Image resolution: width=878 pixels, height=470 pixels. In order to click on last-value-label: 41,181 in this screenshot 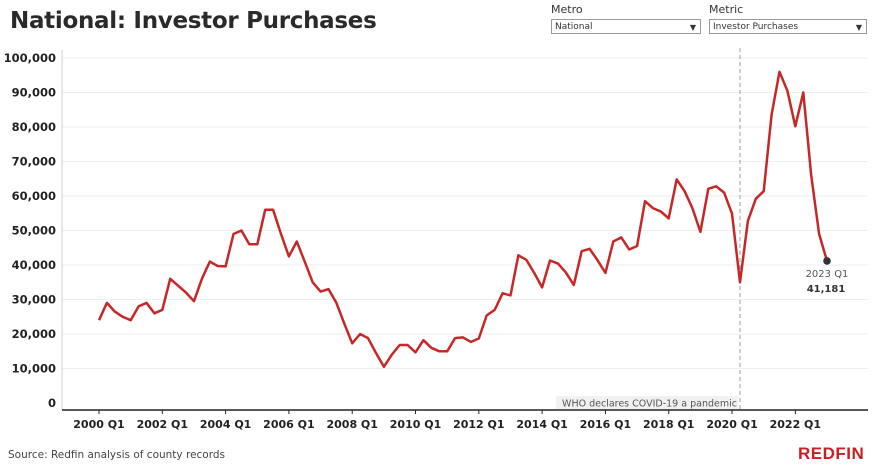, I will do `click(826, 289)`.